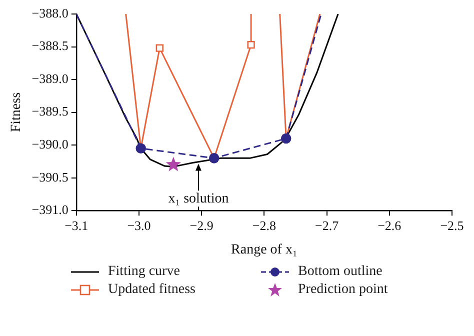 The height and width of the screenshot is (336, 474). I want to click on x-tick-label: −2.5, so click(452, 225).